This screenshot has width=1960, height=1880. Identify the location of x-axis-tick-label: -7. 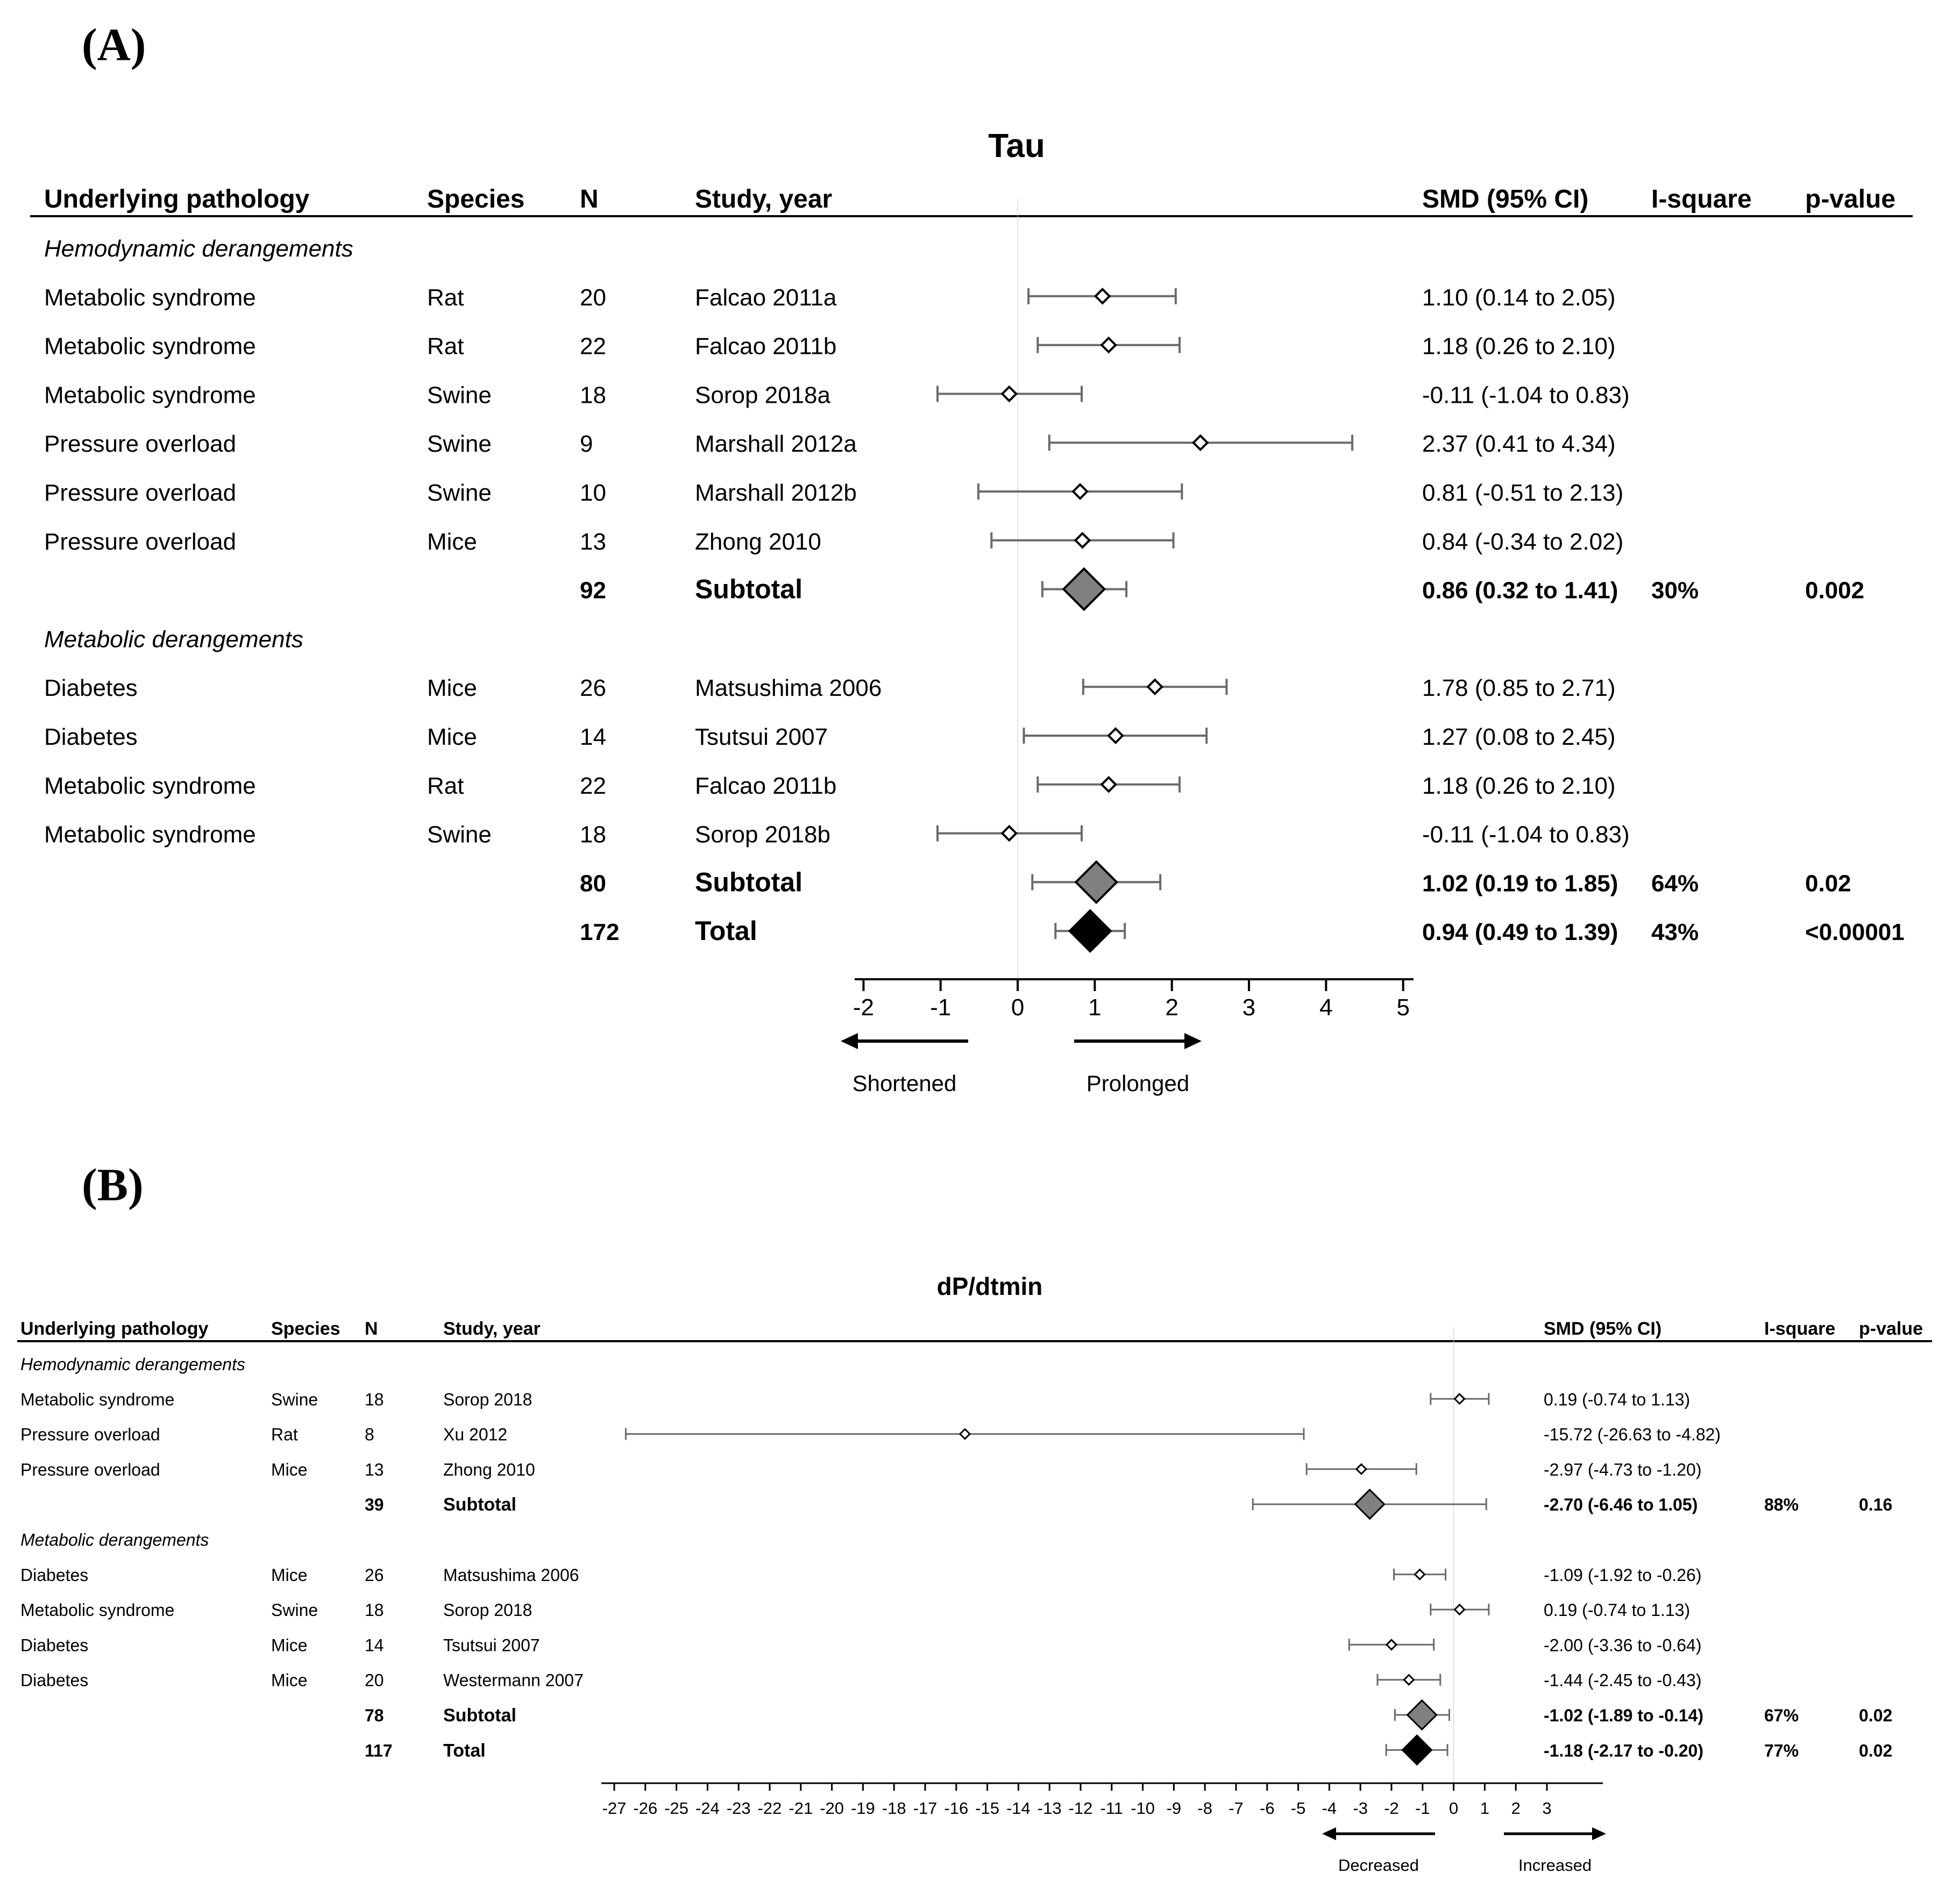
(1236, 1809).